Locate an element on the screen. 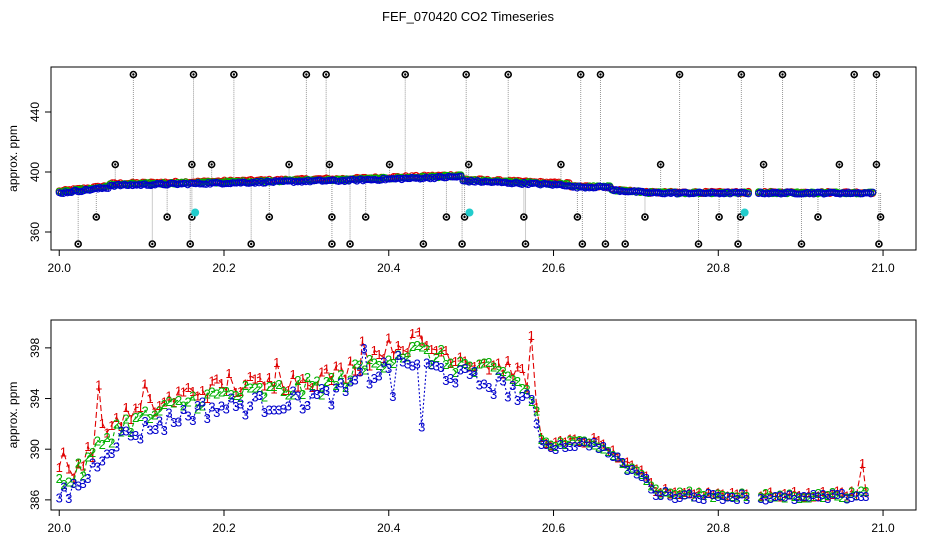 This screenshot has width=936, height=540. x-tick-label: 20.8 is located at coordinates (719, 268).